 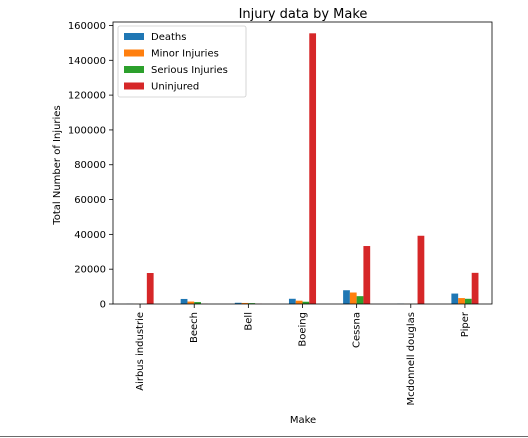 What do you see at coordinates (367, 275) in the screenshot?
I see `bar-uninjured-cessna` at bounding box center [367, 275].